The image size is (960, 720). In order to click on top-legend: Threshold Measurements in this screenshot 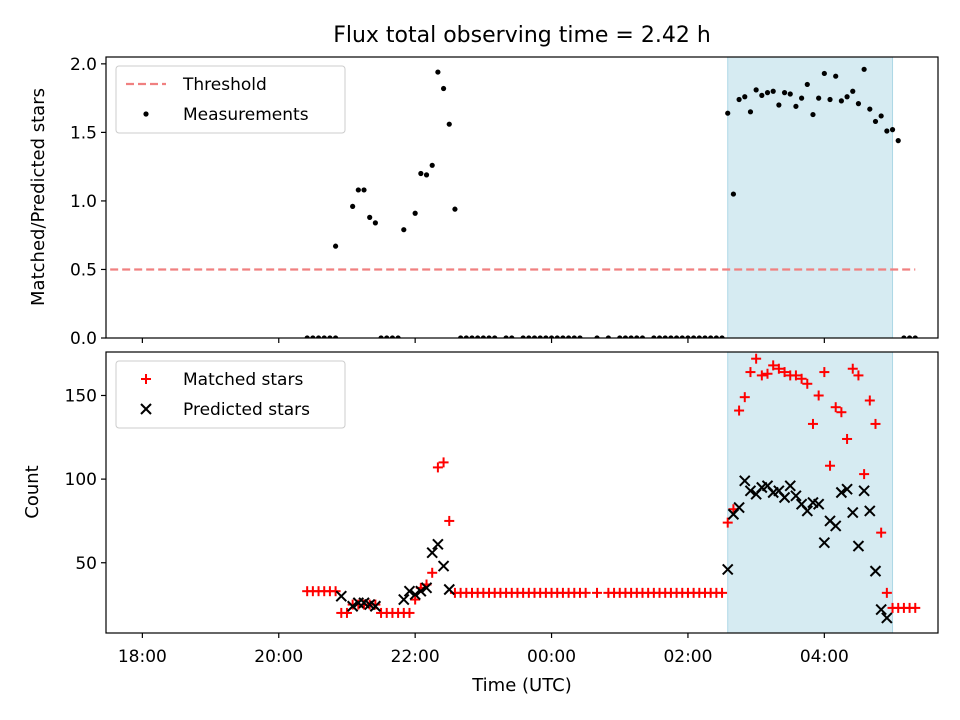, I will do `click(230, 99)`.